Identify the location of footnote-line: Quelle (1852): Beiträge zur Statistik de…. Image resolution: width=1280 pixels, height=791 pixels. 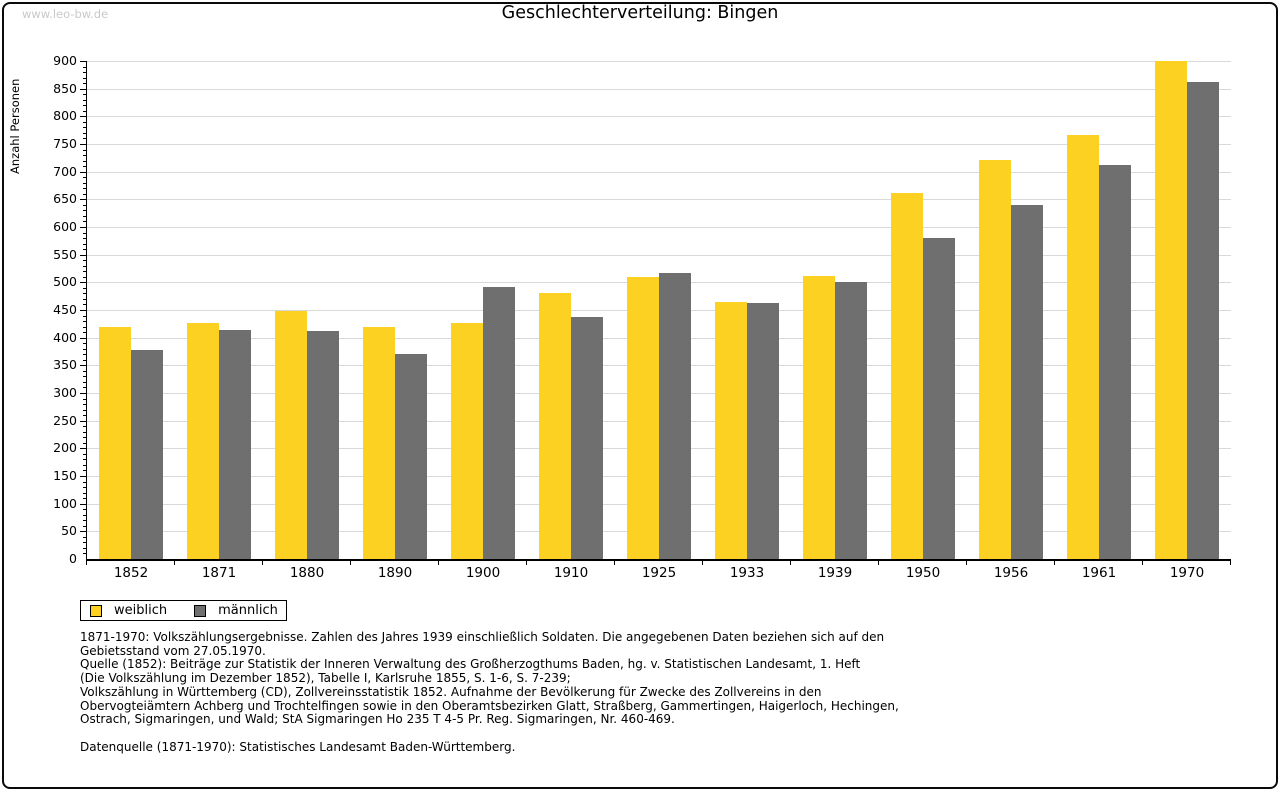
(470, 664).